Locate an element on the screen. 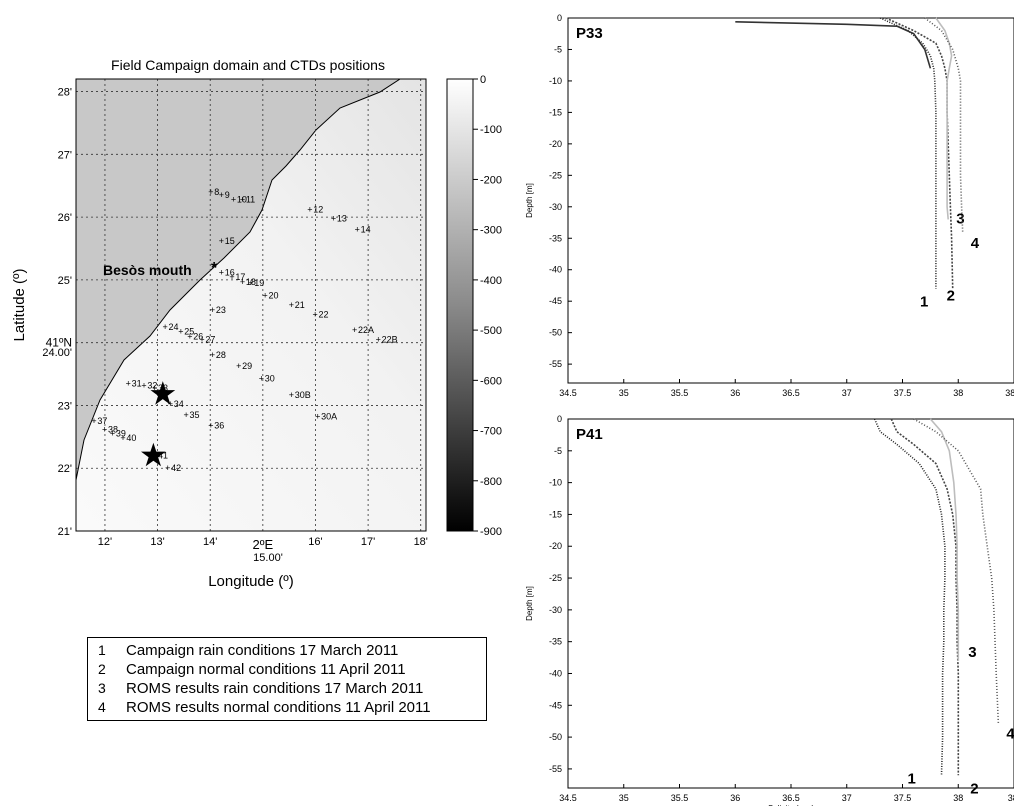 This screenshot has width=1014, height=806. station-label: 17 is located at coordinates (240, 277).